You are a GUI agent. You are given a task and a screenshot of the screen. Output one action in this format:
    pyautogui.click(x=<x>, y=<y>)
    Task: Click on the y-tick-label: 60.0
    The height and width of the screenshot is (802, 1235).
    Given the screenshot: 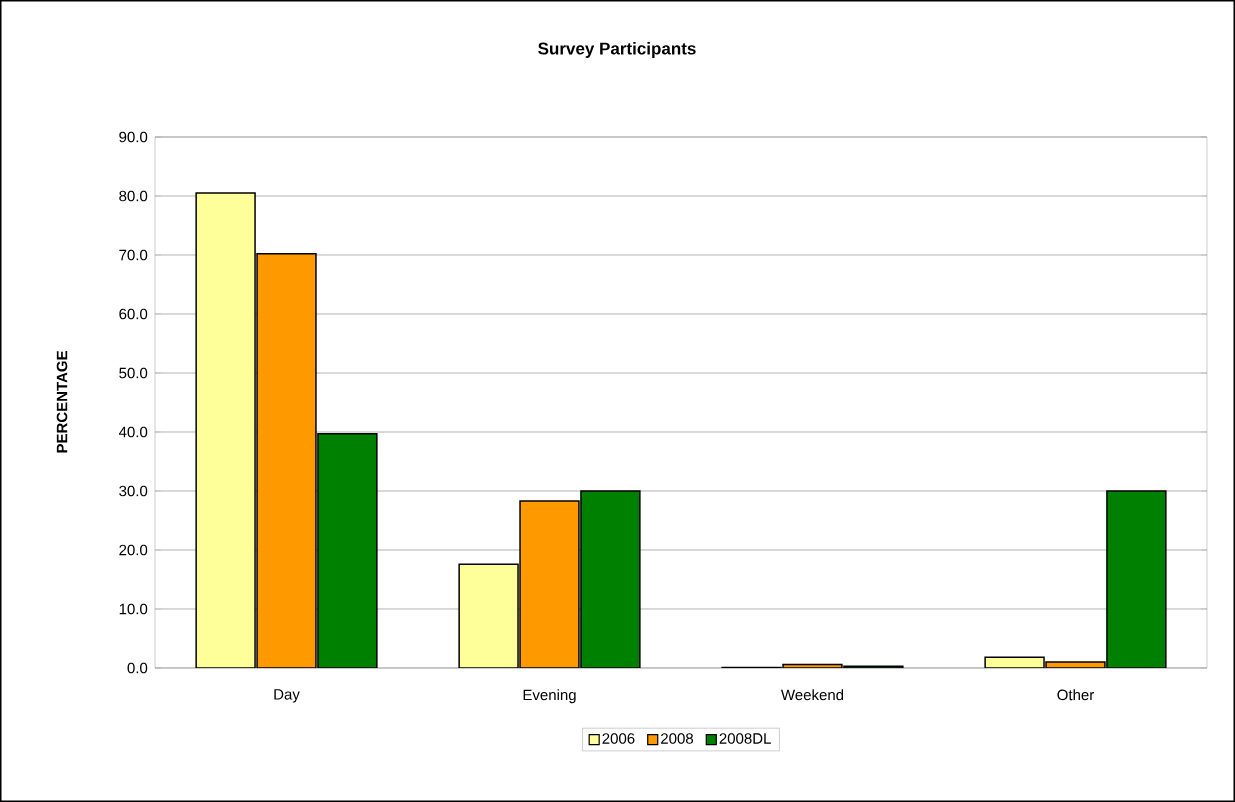 What is the action you would take?
    pyautogui.click(x=133, y=314)
    